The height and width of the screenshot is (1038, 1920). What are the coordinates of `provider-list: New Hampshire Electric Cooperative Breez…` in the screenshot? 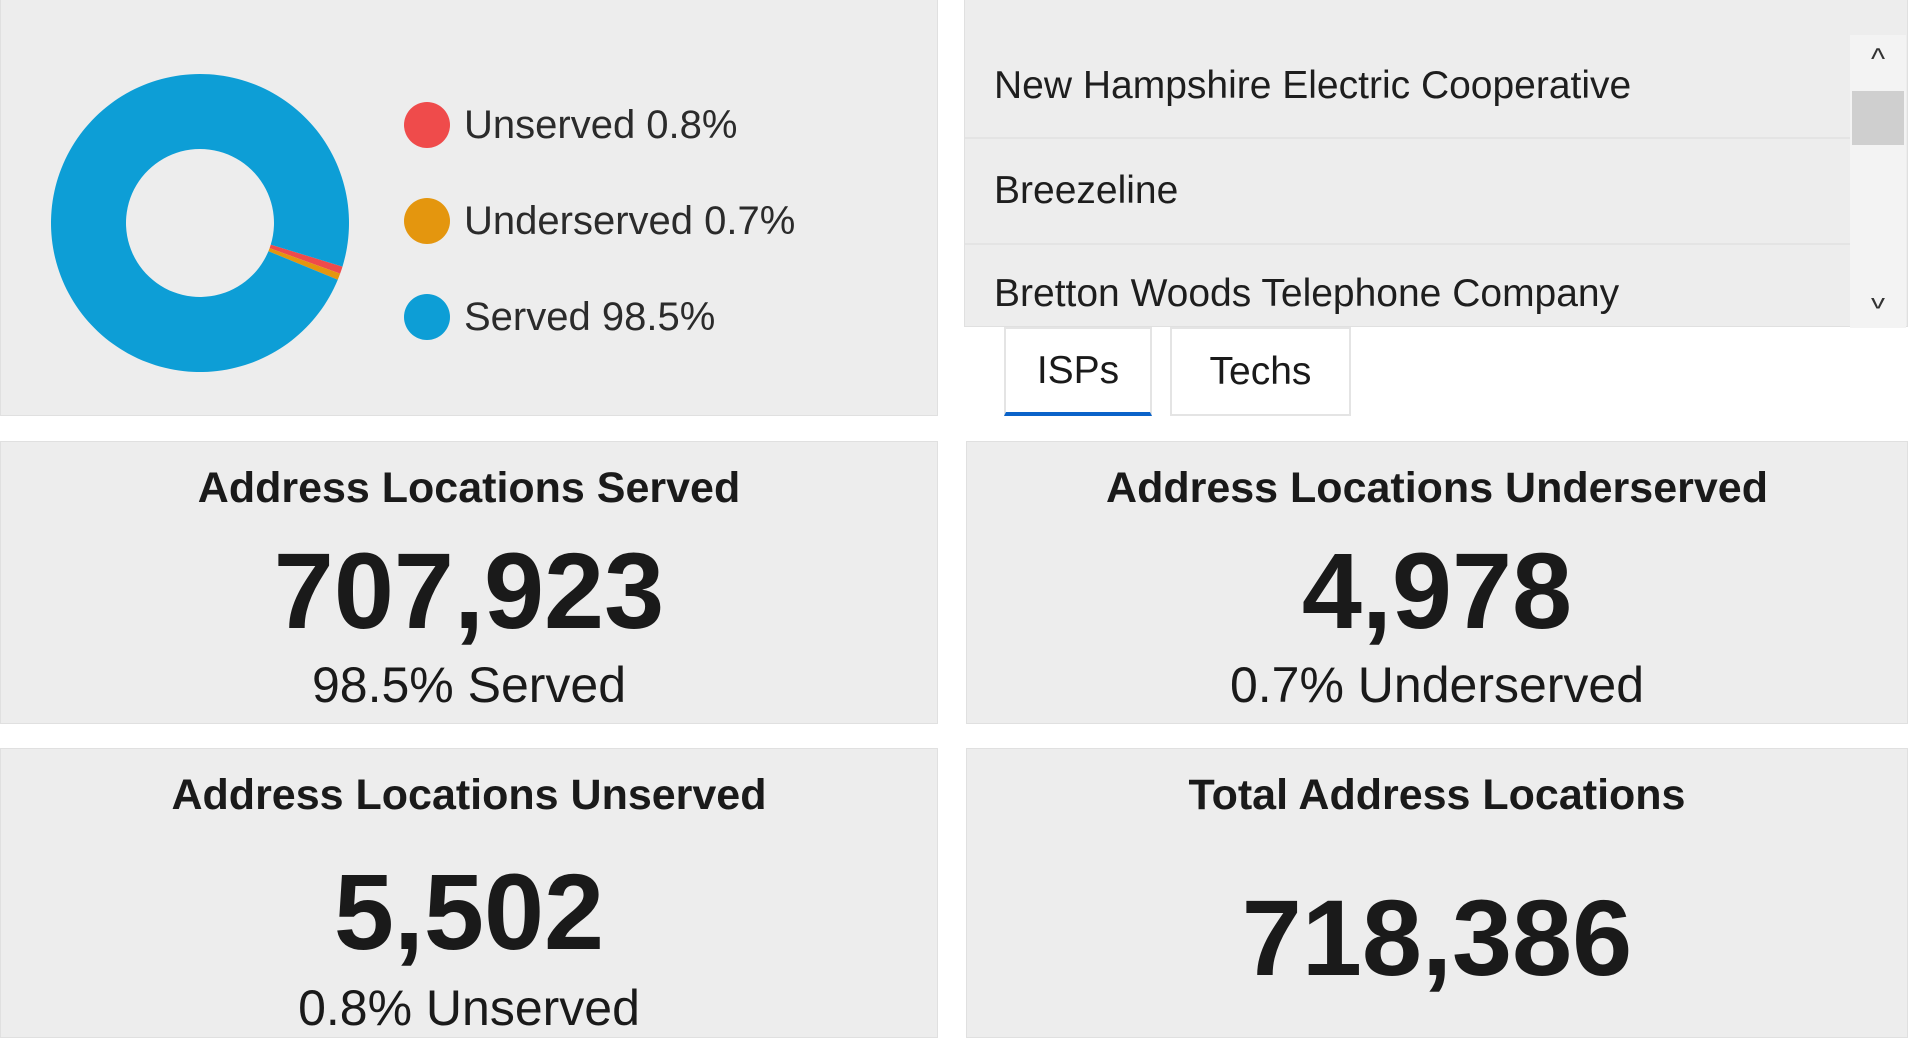 It's located at (1437, 181).